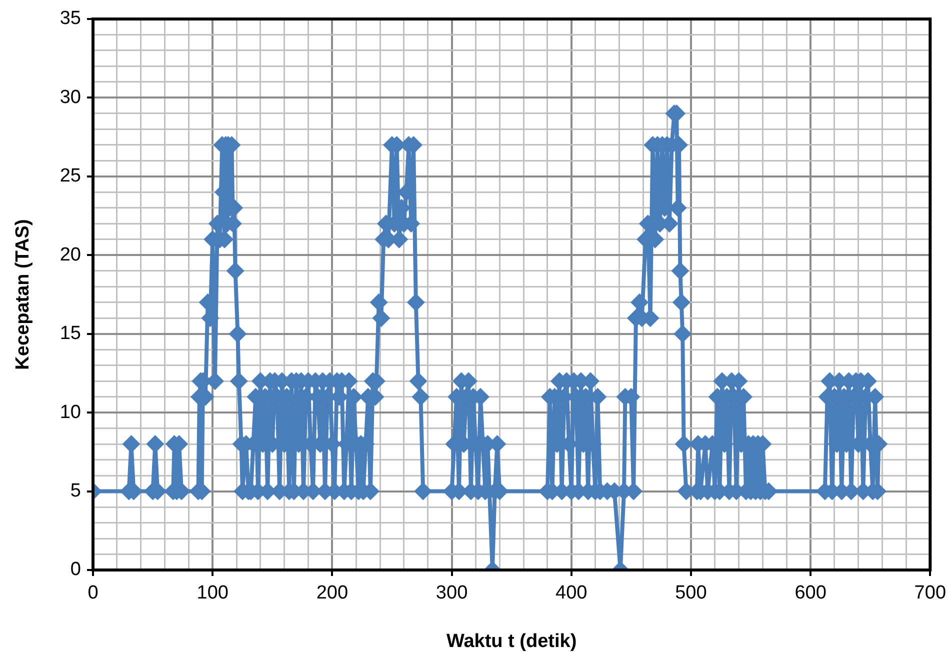 The image size is (952, 661). What do you see at coordinates (70, 97) in the screenshot?
I see `y-tick-label: 30` at bounding box center [70, 97].